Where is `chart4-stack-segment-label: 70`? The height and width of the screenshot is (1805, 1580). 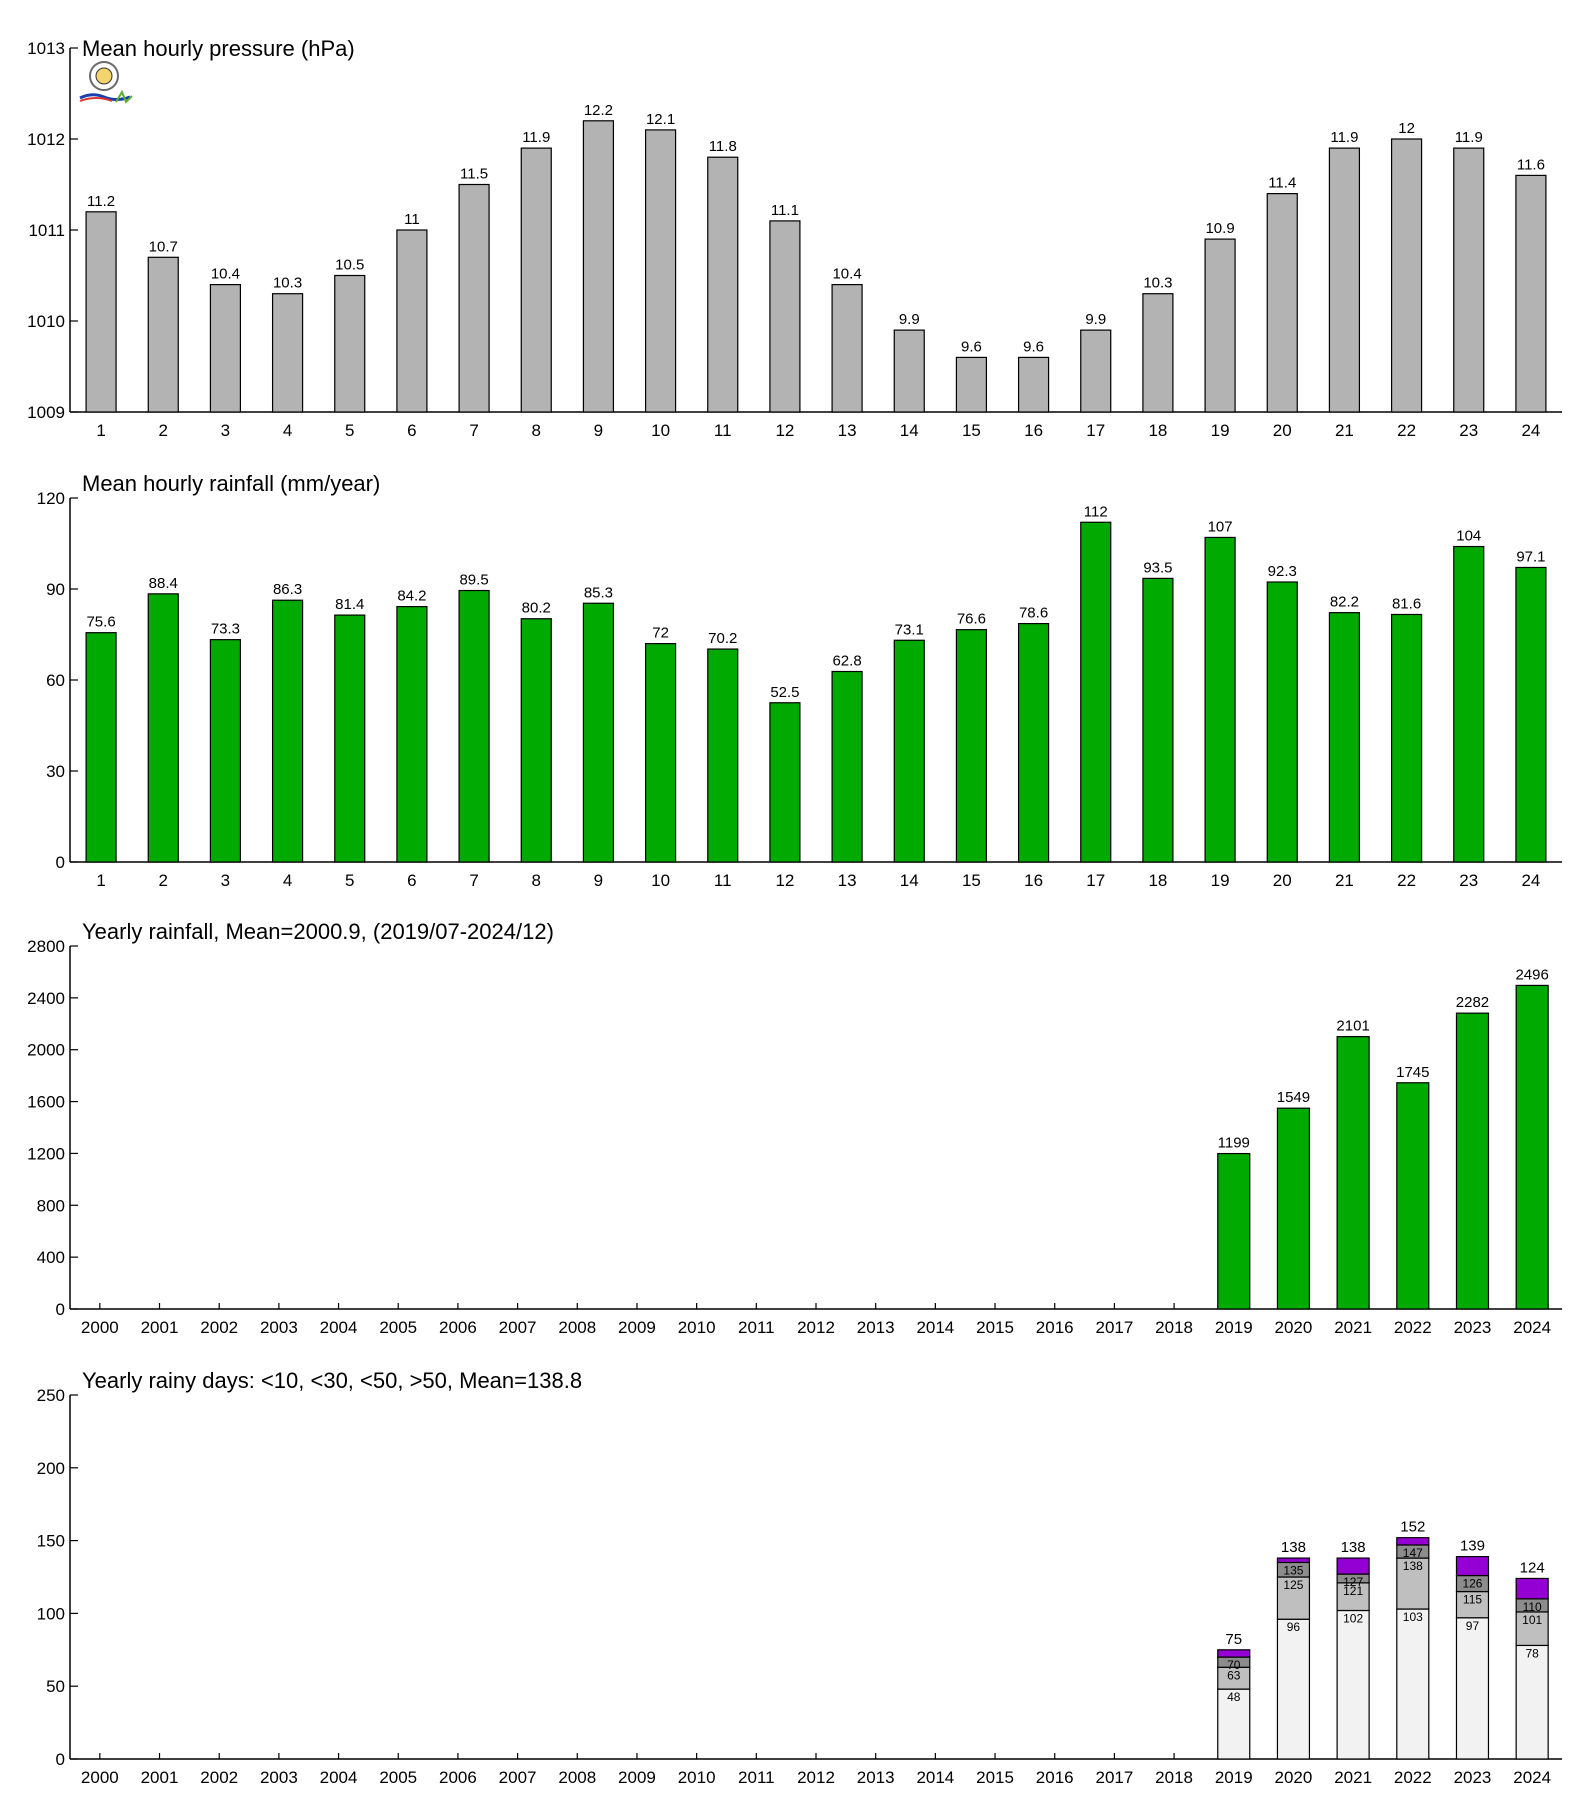
chart4-stack-segment-label: 70 is located at coordinates (1234, 1665).